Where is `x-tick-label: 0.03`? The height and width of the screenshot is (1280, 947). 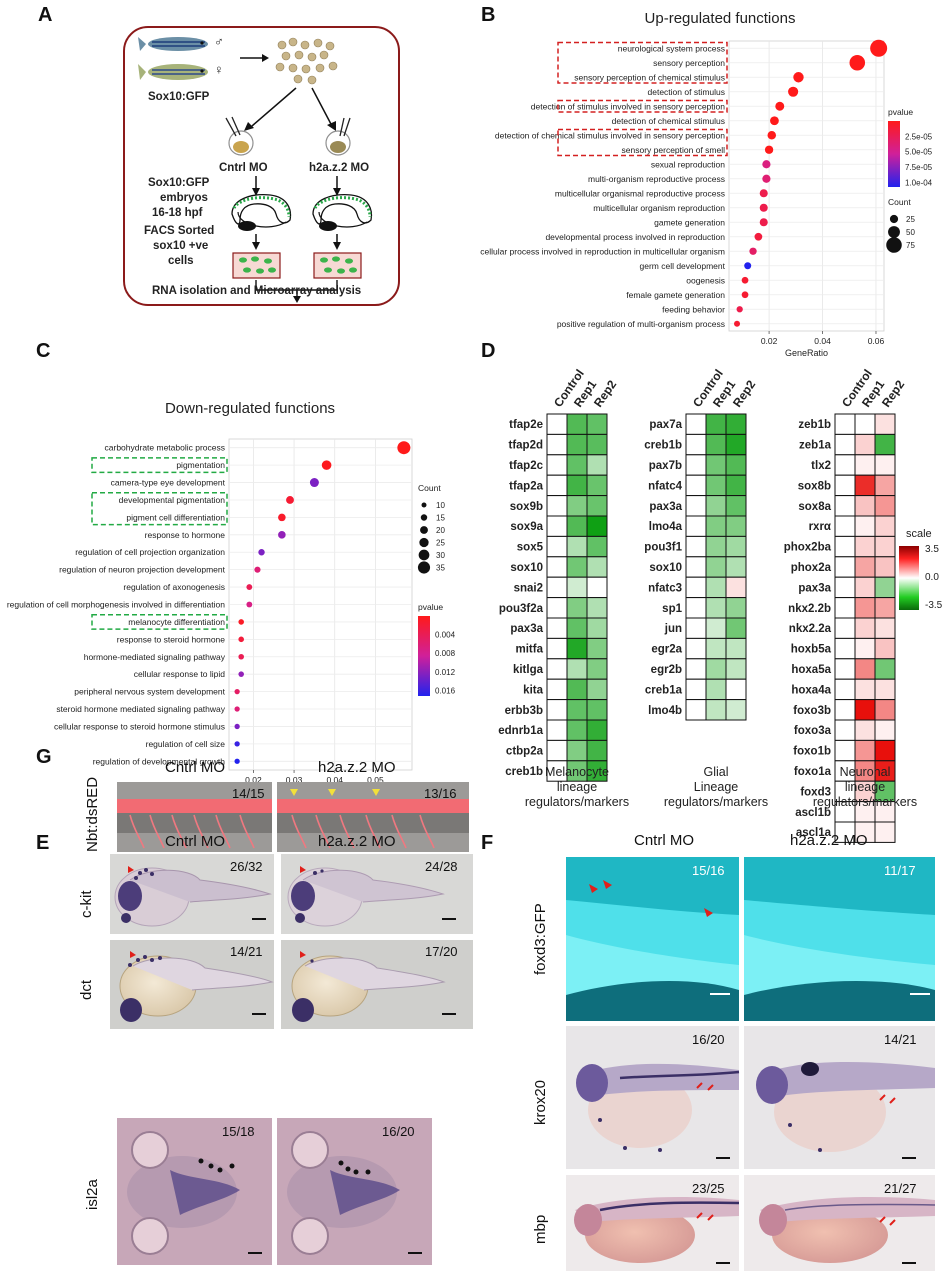
x-tick-label: 0.03 is located at coordinates (294, 780).